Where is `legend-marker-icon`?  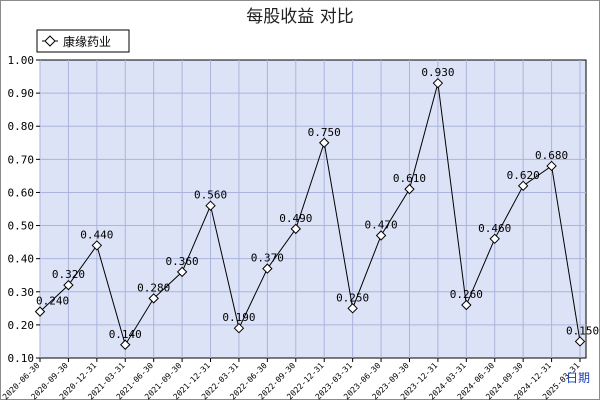 legend-marker-icon is located at coordinates (50, 41).